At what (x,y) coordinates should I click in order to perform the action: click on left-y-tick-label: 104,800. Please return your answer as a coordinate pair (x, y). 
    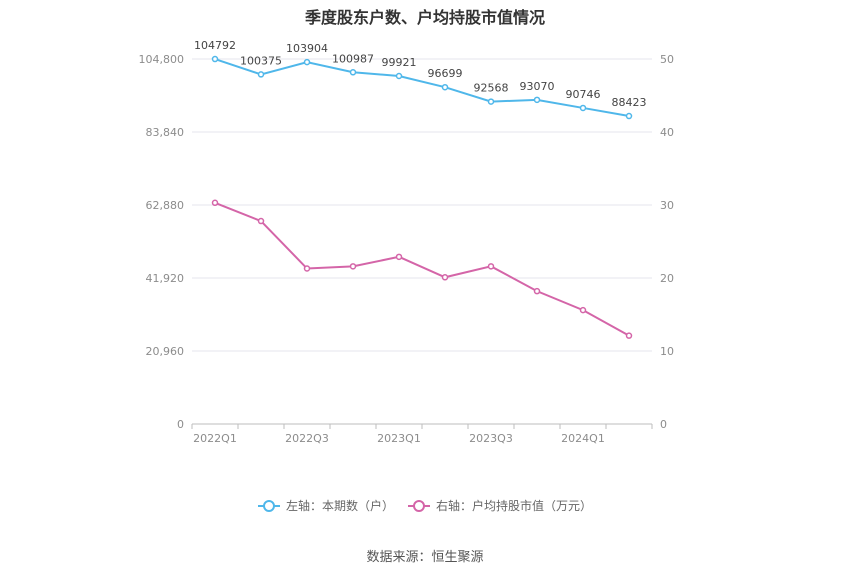
    Looking at the image, I should click on (162, 59).